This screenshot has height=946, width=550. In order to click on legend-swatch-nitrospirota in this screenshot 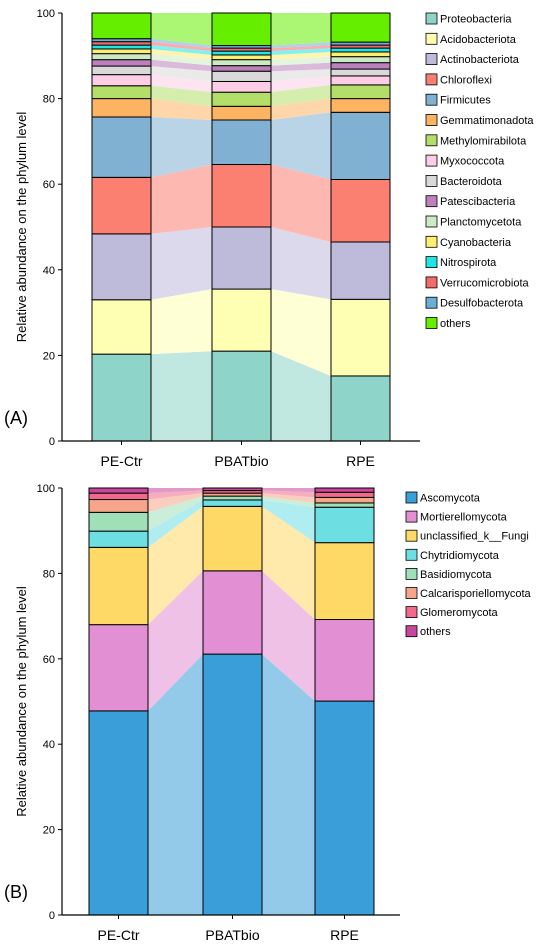, I will do `click(431, 262)`.